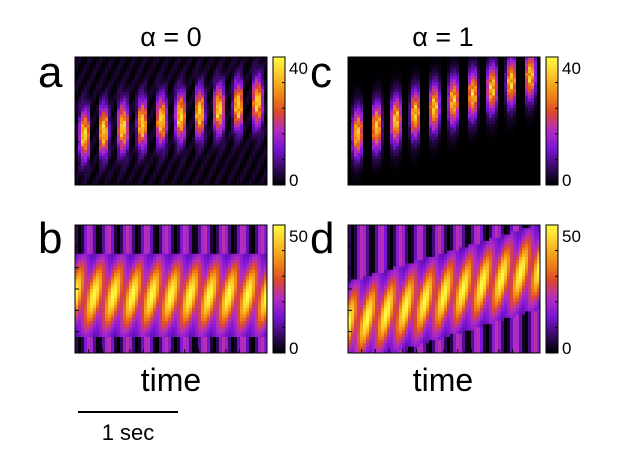  What do you see at coordinates (279, 289) in the screenshot?
I see `colorbar-b` at bounding box center [279, 289].